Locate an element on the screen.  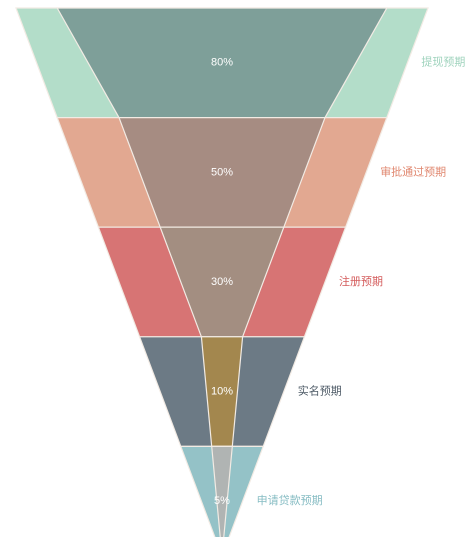
funnel-inner-segment is located at coordinates (222, 491).